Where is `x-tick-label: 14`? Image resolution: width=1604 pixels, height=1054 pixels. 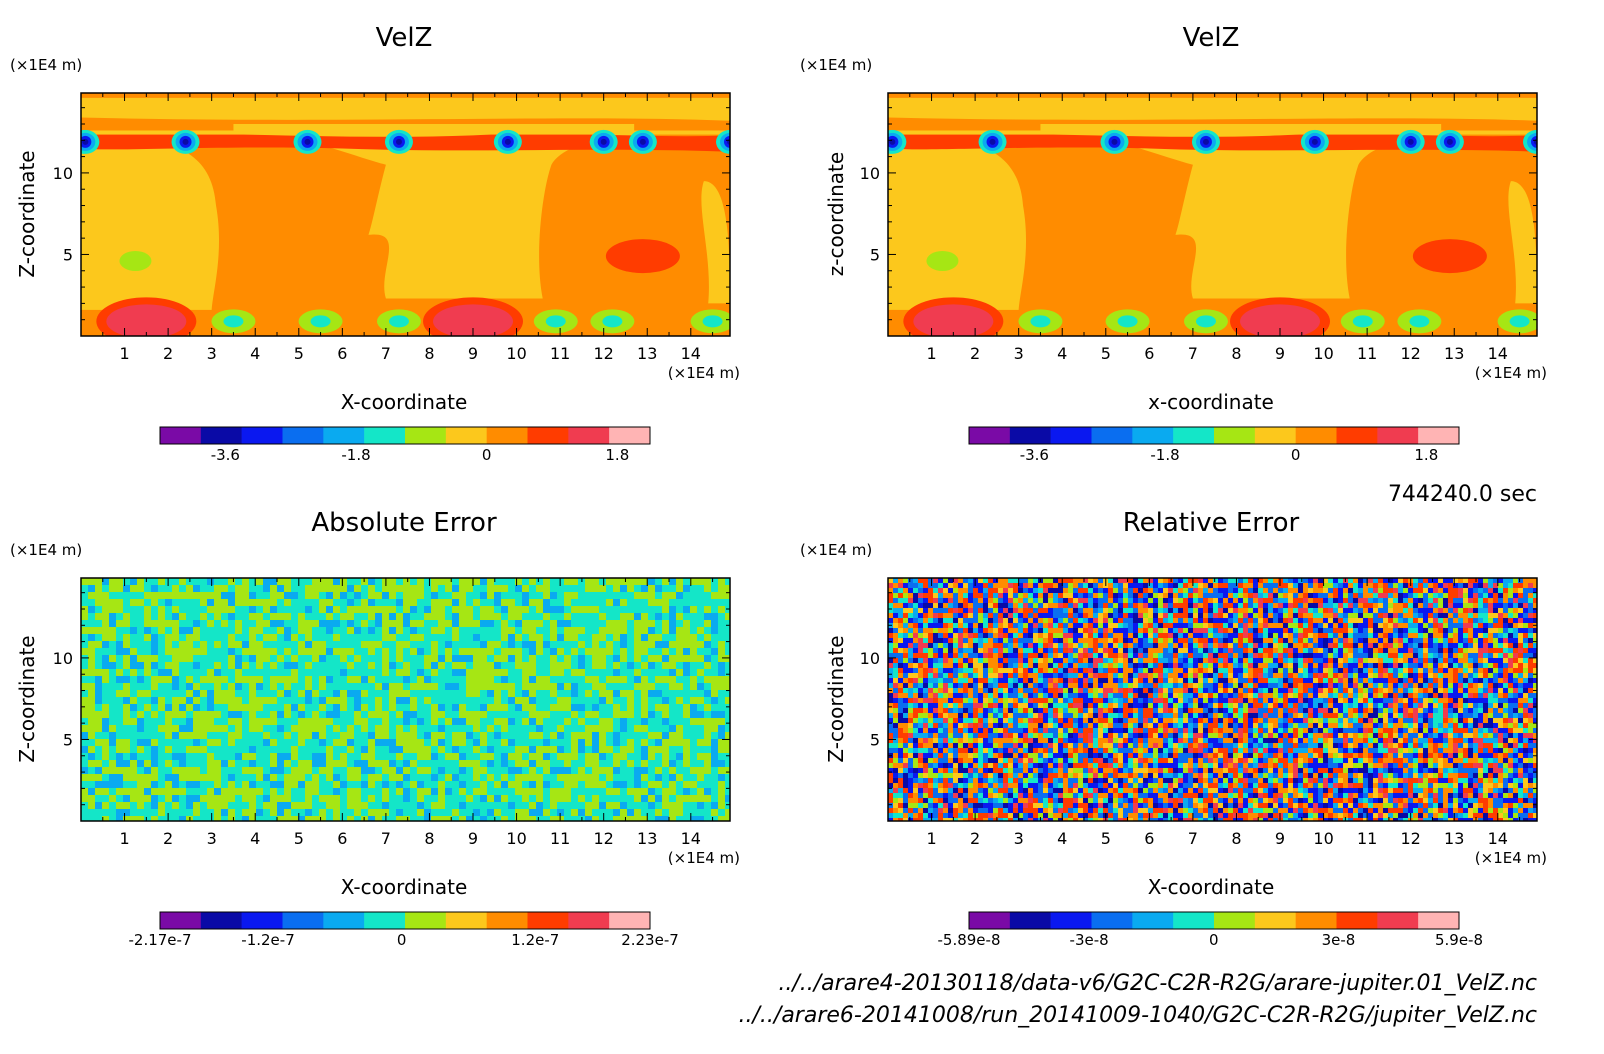
x-tick-label: 14 is located at coordinates (691, 353).